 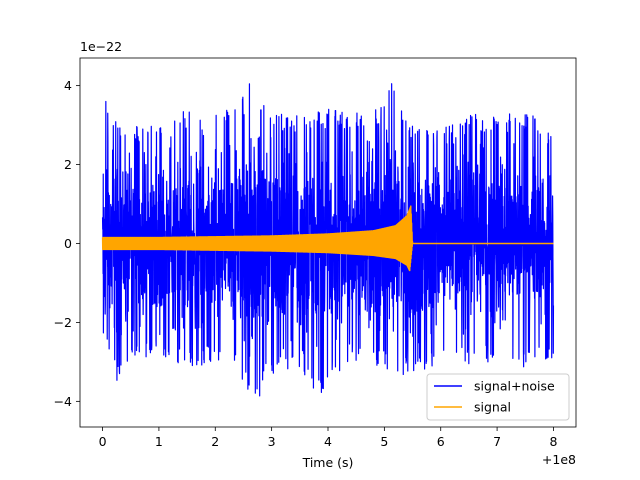 What do you see at coordinates (272, 441) in the screenshot?
I see `x-tick-label: 3` at bounding box center [272, 441].